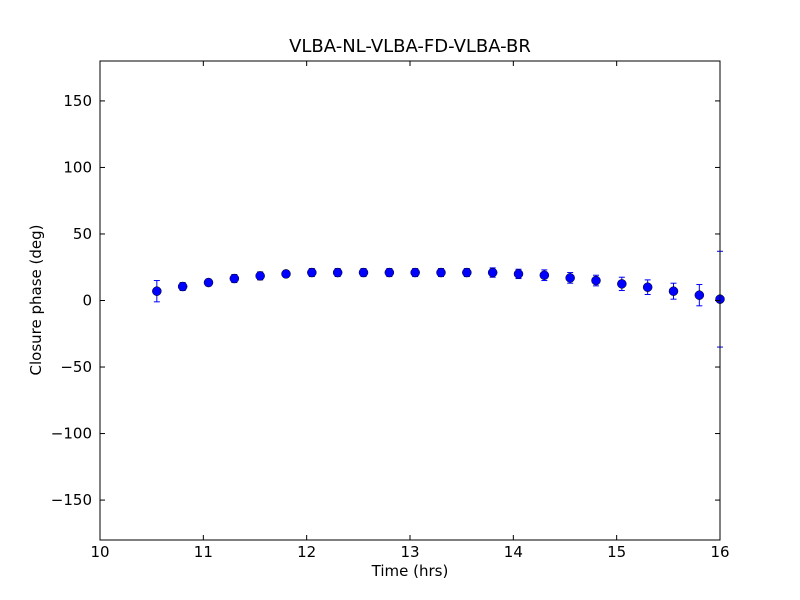  What do you see at coordinates (36, 300) in the screenshot?
I see `y-axis-label: Closure phase (deg)` at bounding box center [36, 300].